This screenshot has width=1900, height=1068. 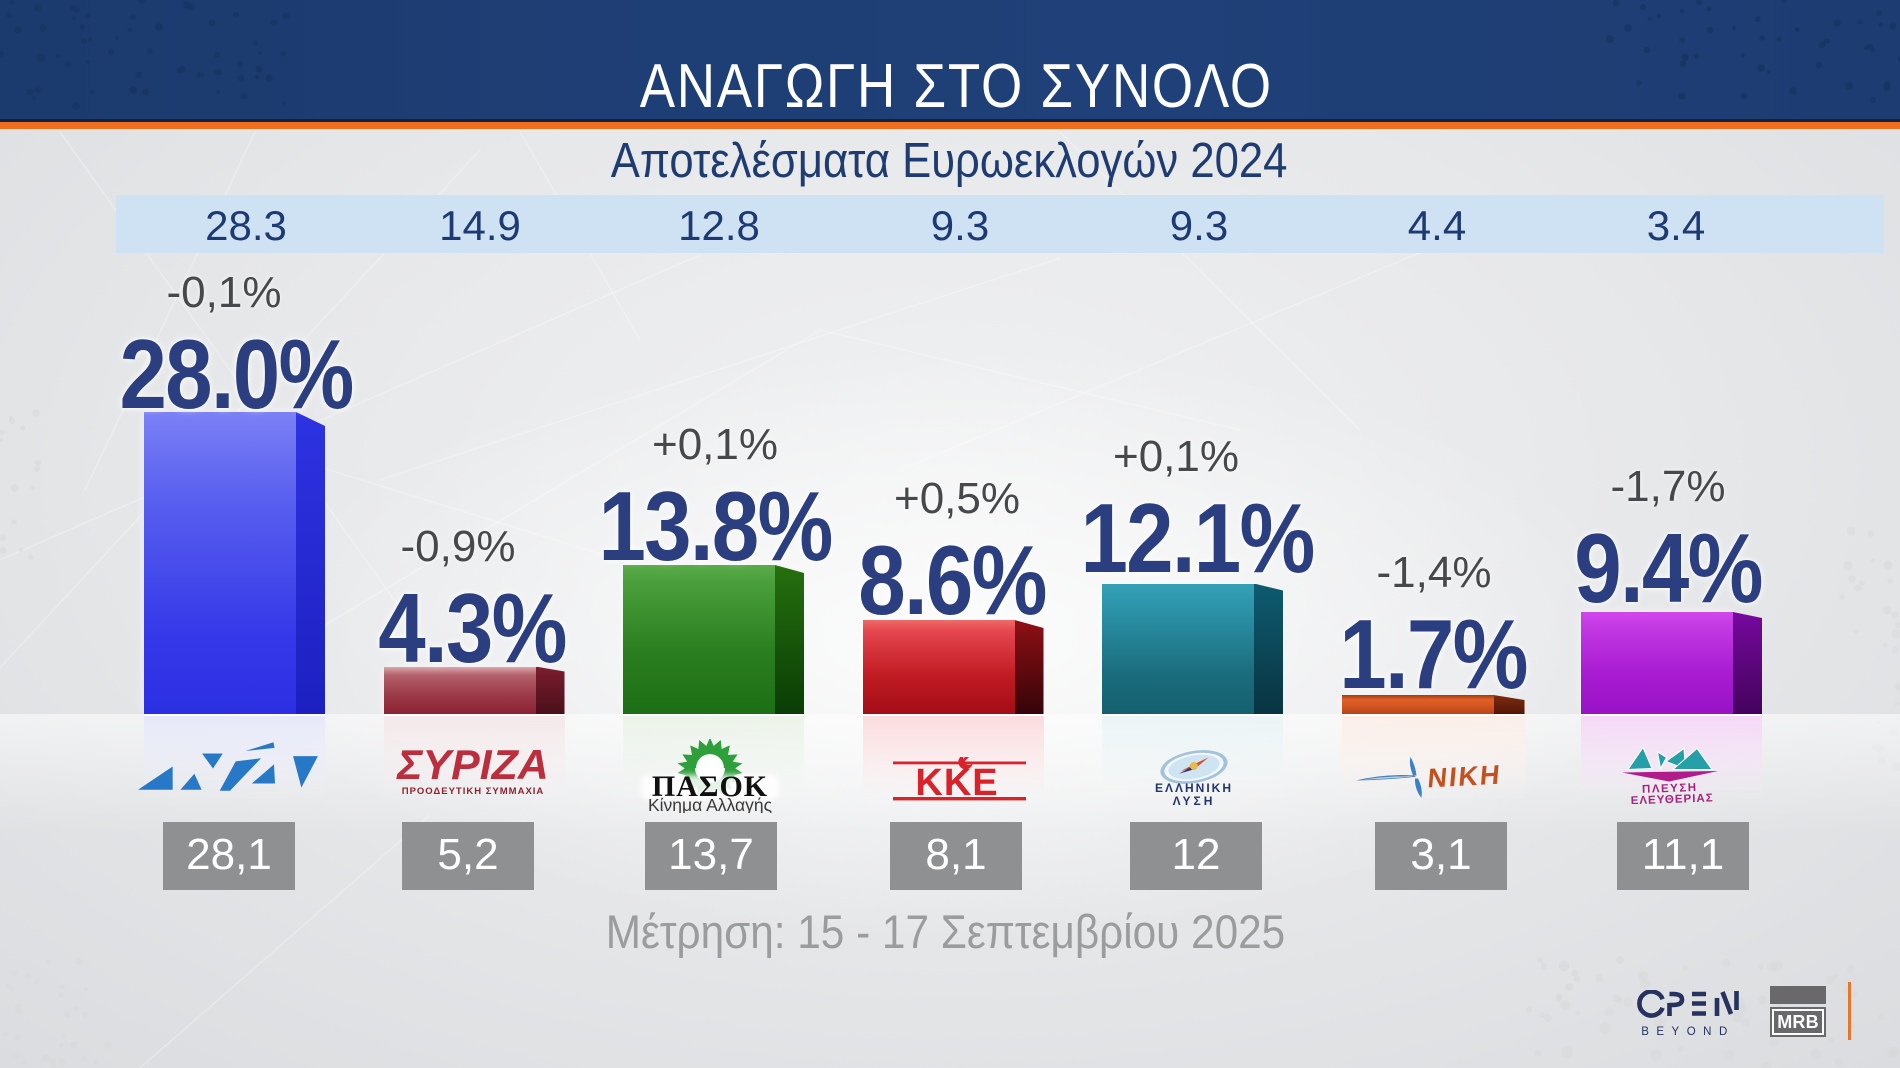 What do you see at coordinates (710, 804) in the screenshot?
I see `svg-text: Κίνημα Αλλαγής` at bounding box center [710, 804].